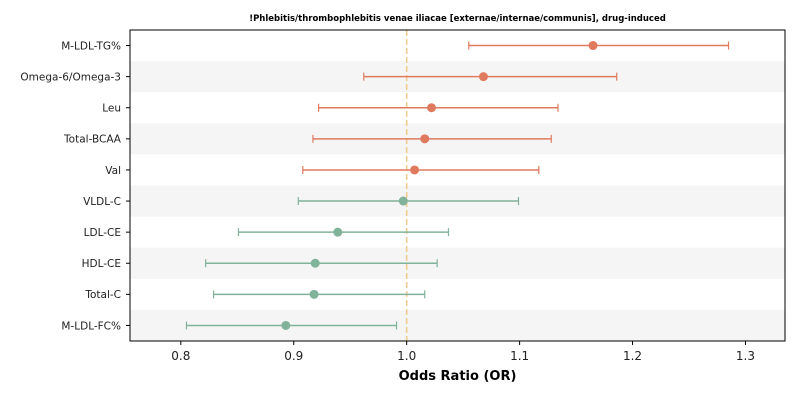 The width and height of the screenshot is (800, 400). I want to click on x-axis-label: Odds Ratio (OR), so click(458, 376).